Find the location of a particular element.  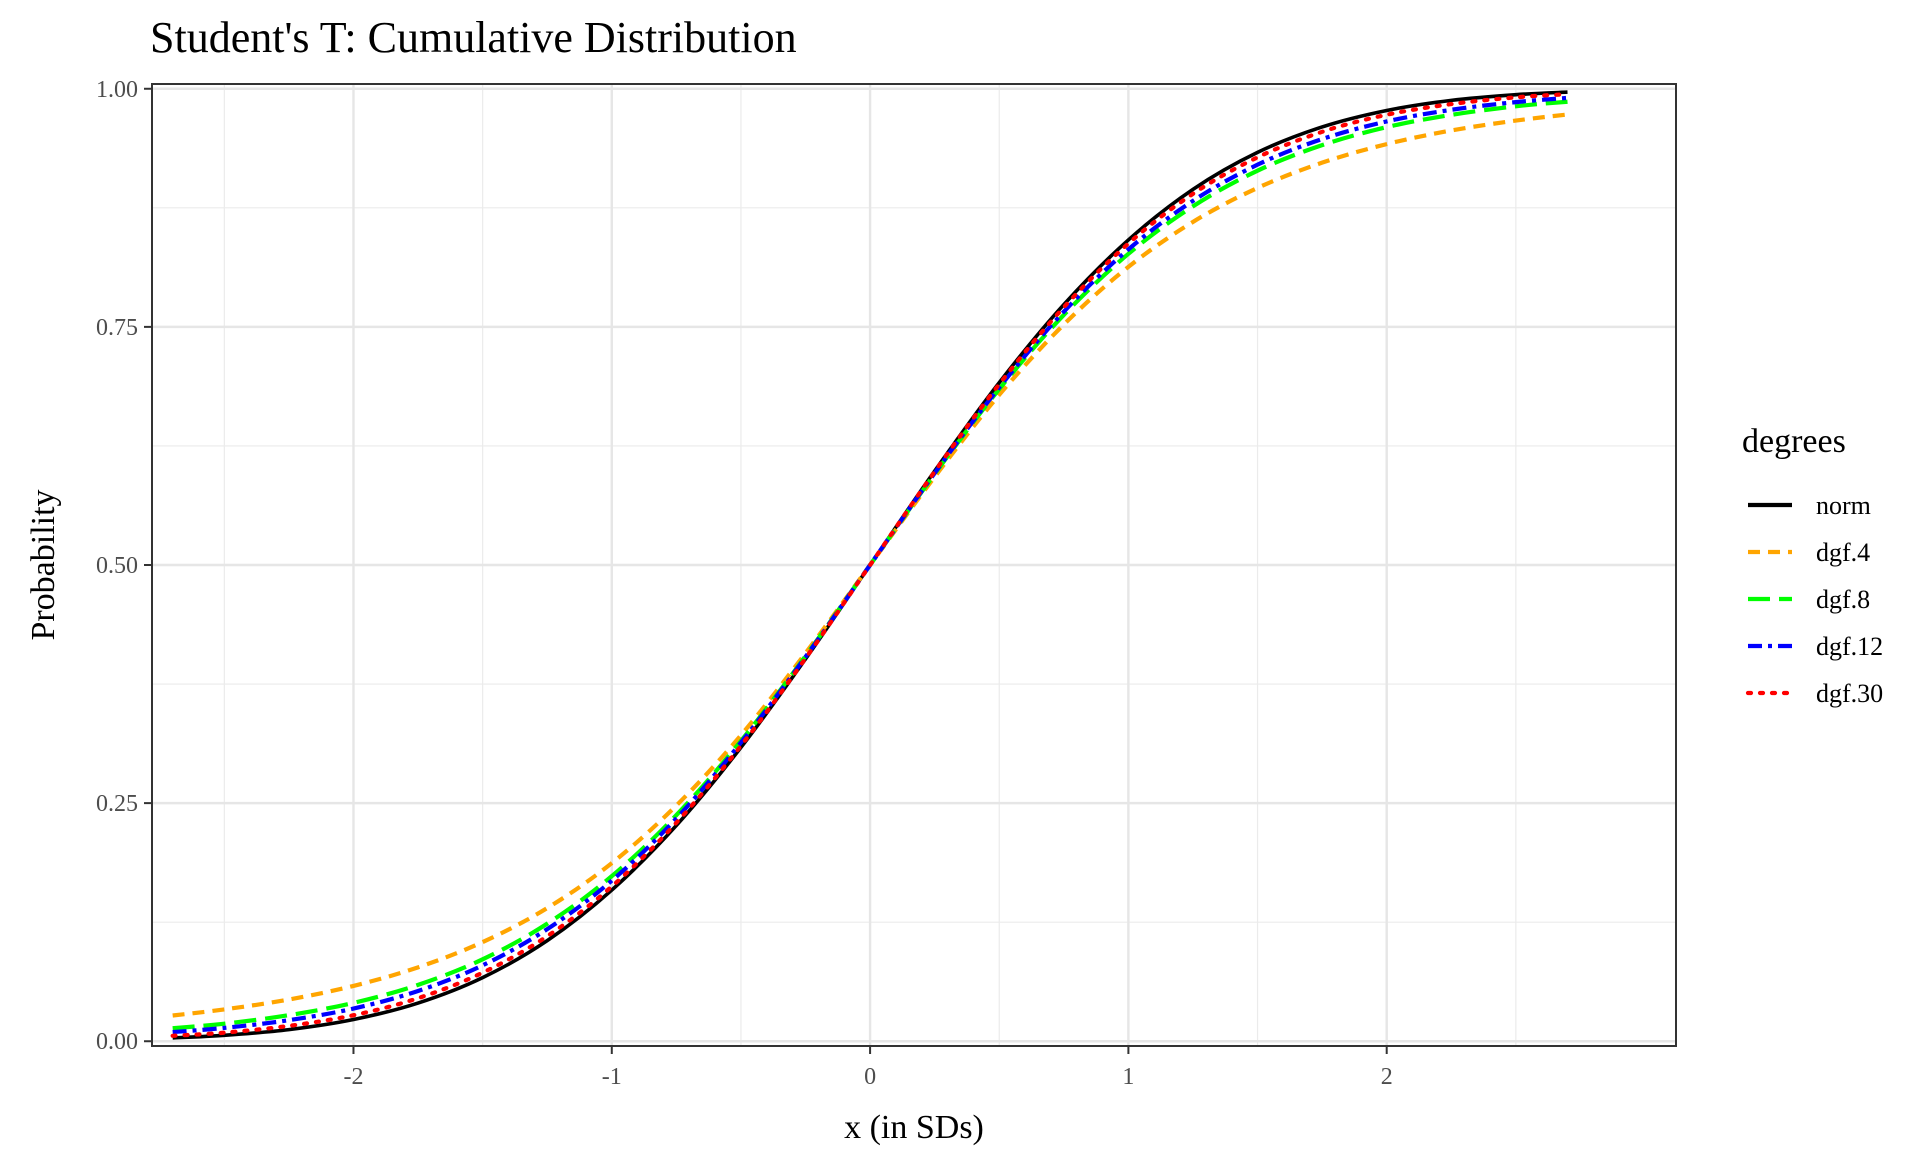

legend: norm dgf.4 dgf.8 dgf.12 dgf.30 is located at coordinates (1814, 599).